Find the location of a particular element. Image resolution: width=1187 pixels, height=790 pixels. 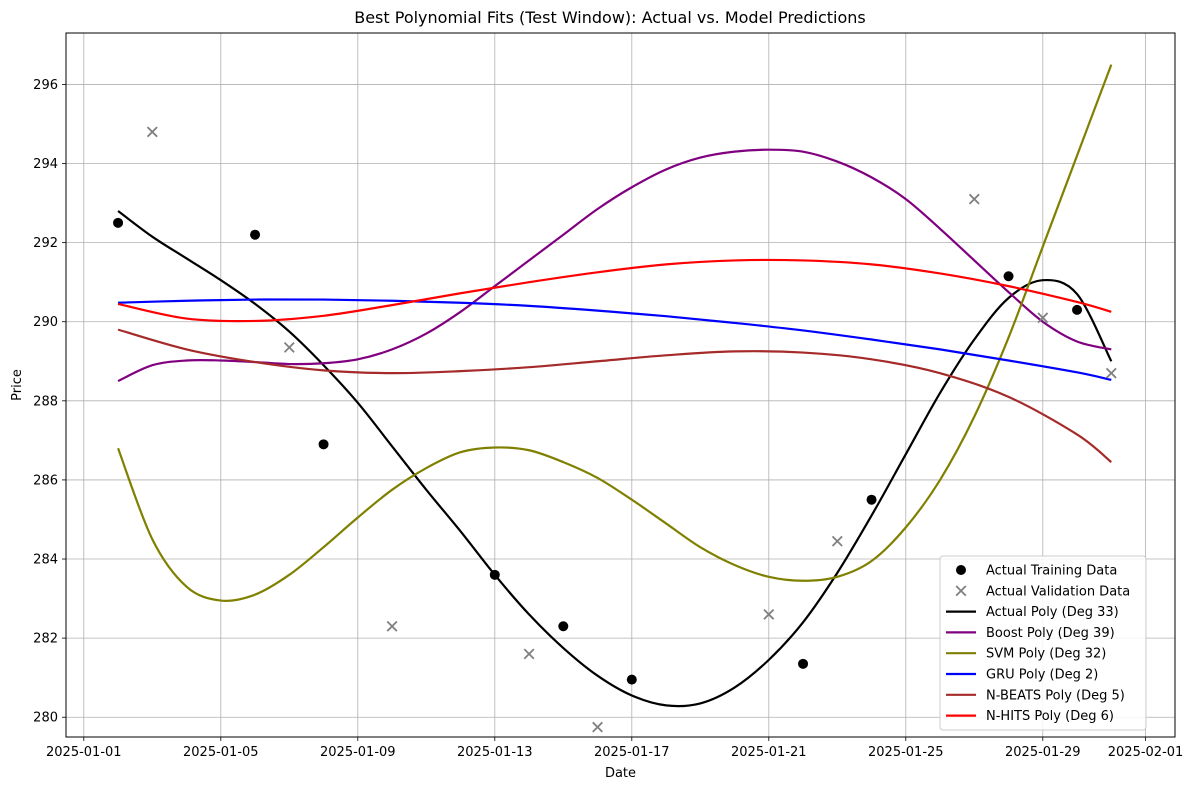

x-tick-label: 2025-01-29 is located at coordinates (1043, 752).